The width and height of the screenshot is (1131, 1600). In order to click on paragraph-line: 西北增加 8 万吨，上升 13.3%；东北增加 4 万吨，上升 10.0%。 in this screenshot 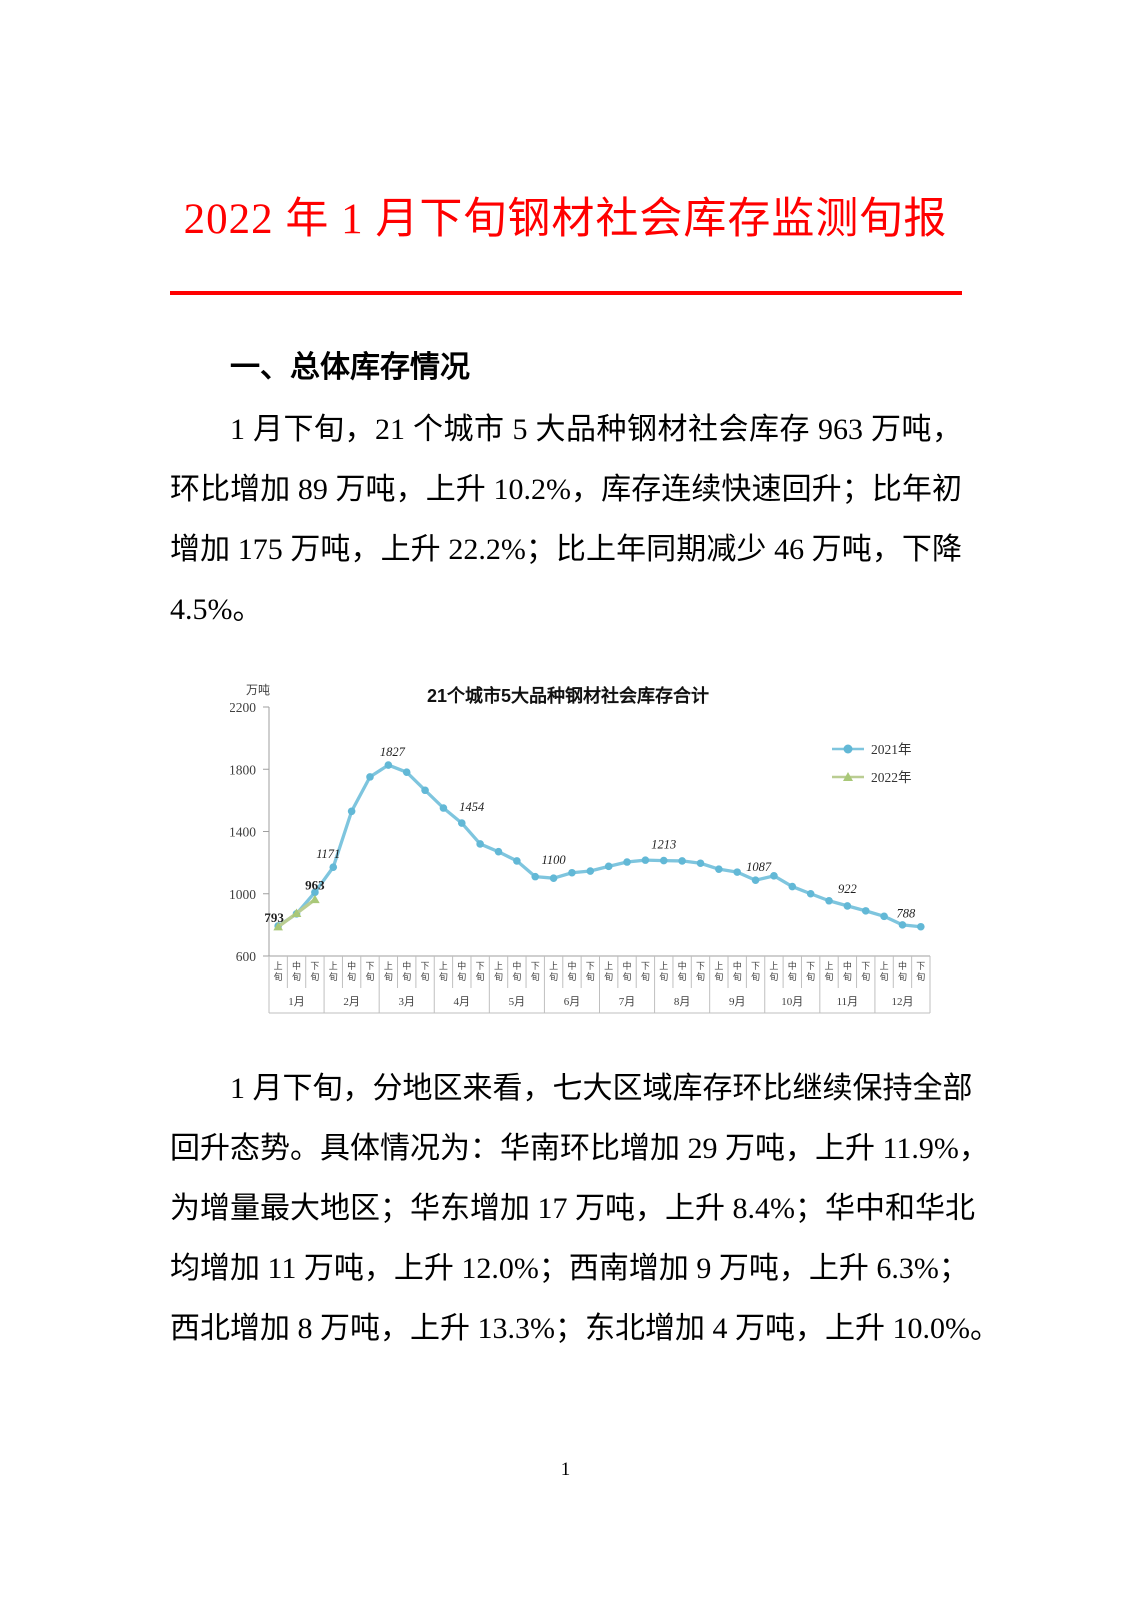, I will do `click(585, 1328)`.